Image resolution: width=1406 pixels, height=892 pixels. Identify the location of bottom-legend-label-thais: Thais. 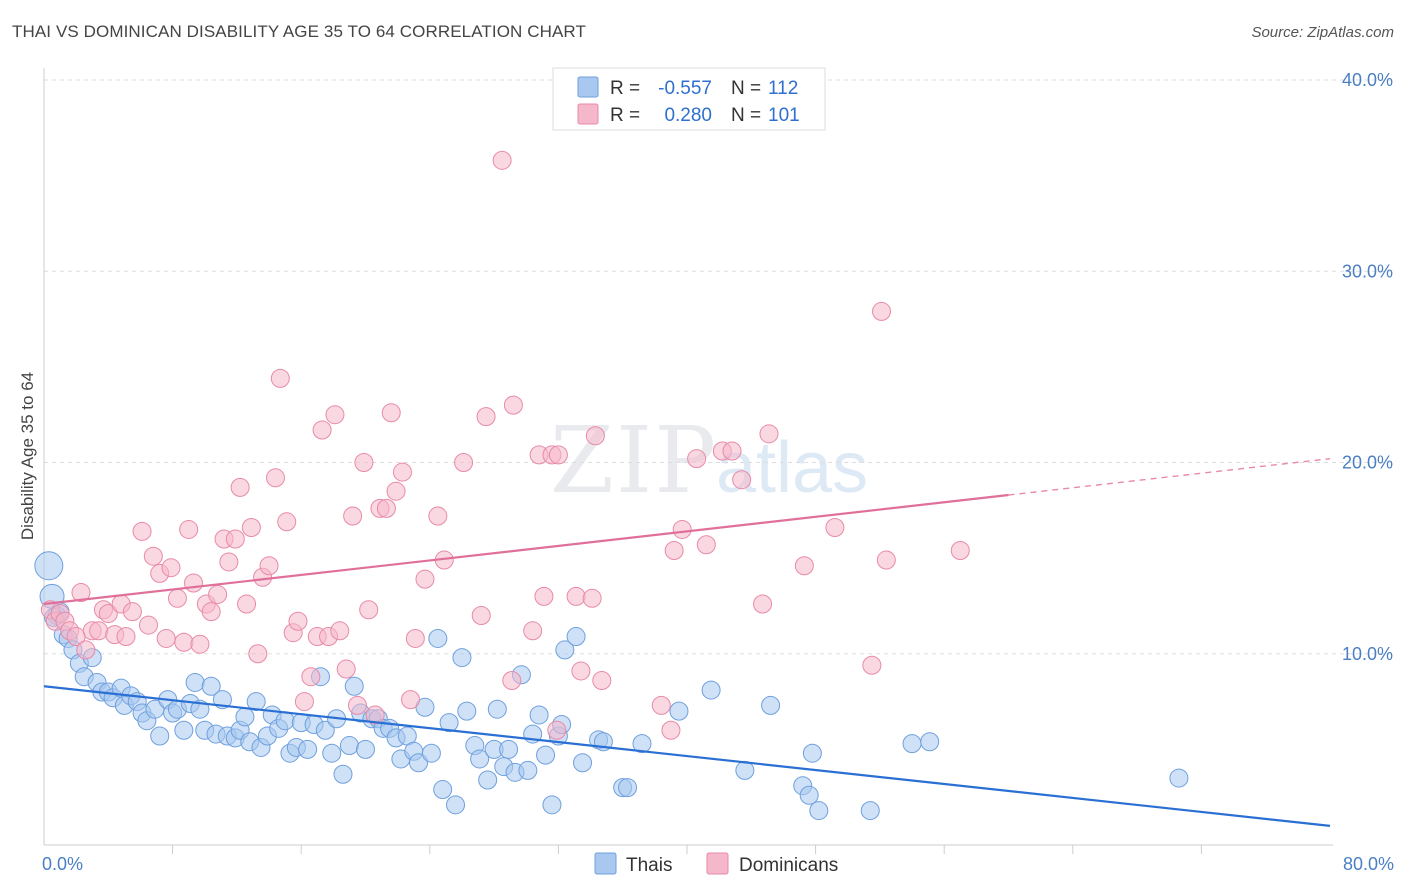
(649, 865).